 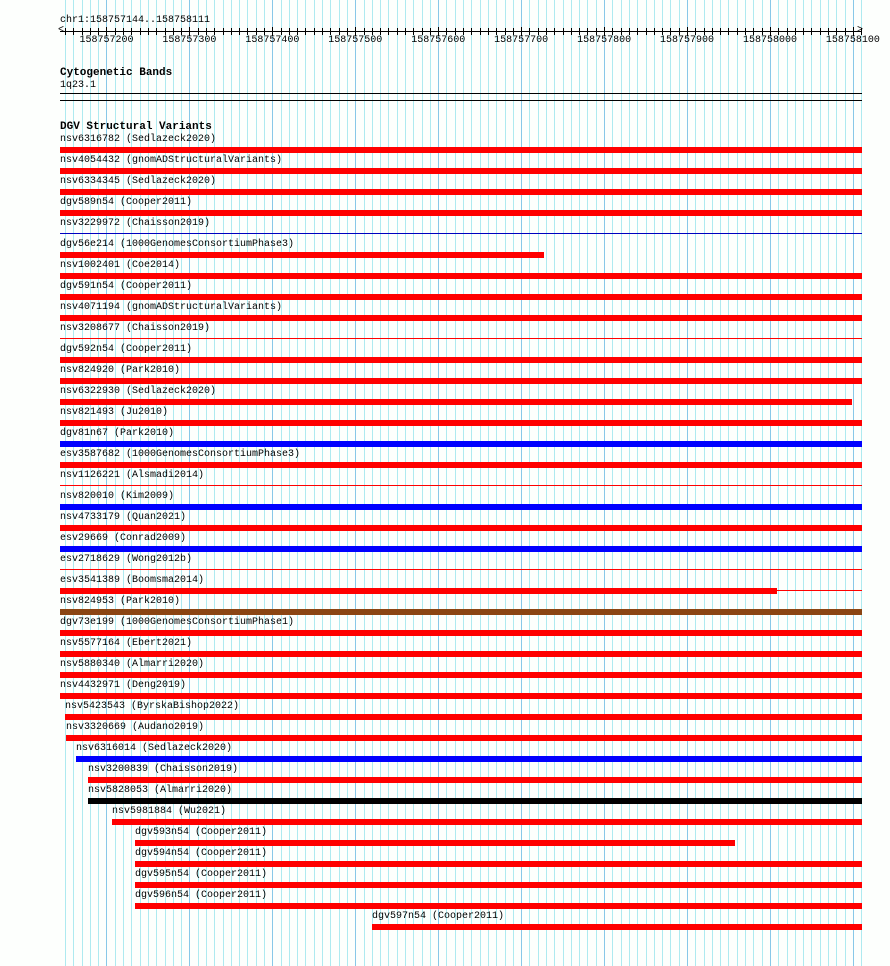 I want to click on sv-feature-label: nsv824953 (Park2010), so click(x=120, y=601).